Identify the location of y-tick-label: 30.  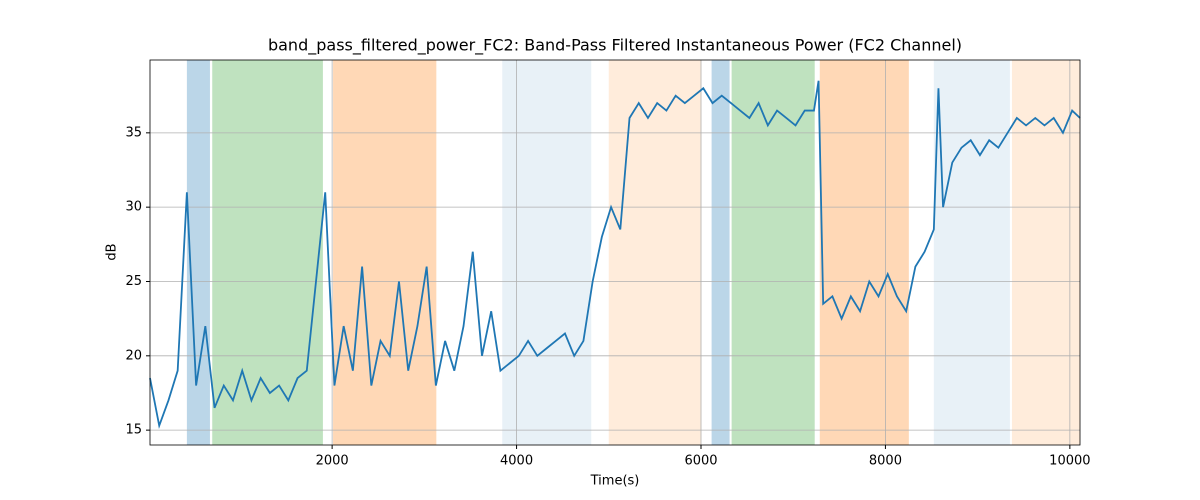
(133, 207).